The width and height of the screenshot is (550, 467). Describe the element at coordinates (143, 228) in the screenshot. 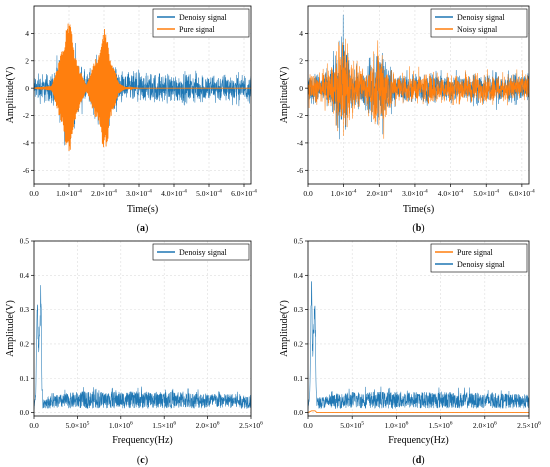

I see `panel-label: (a)` at that location.